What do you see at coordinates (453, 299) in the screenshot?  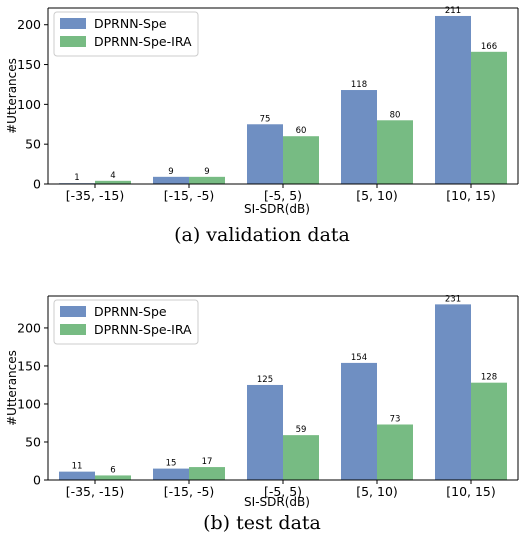 I see `bar-value-label: 231` at bounding box center [453, 299].